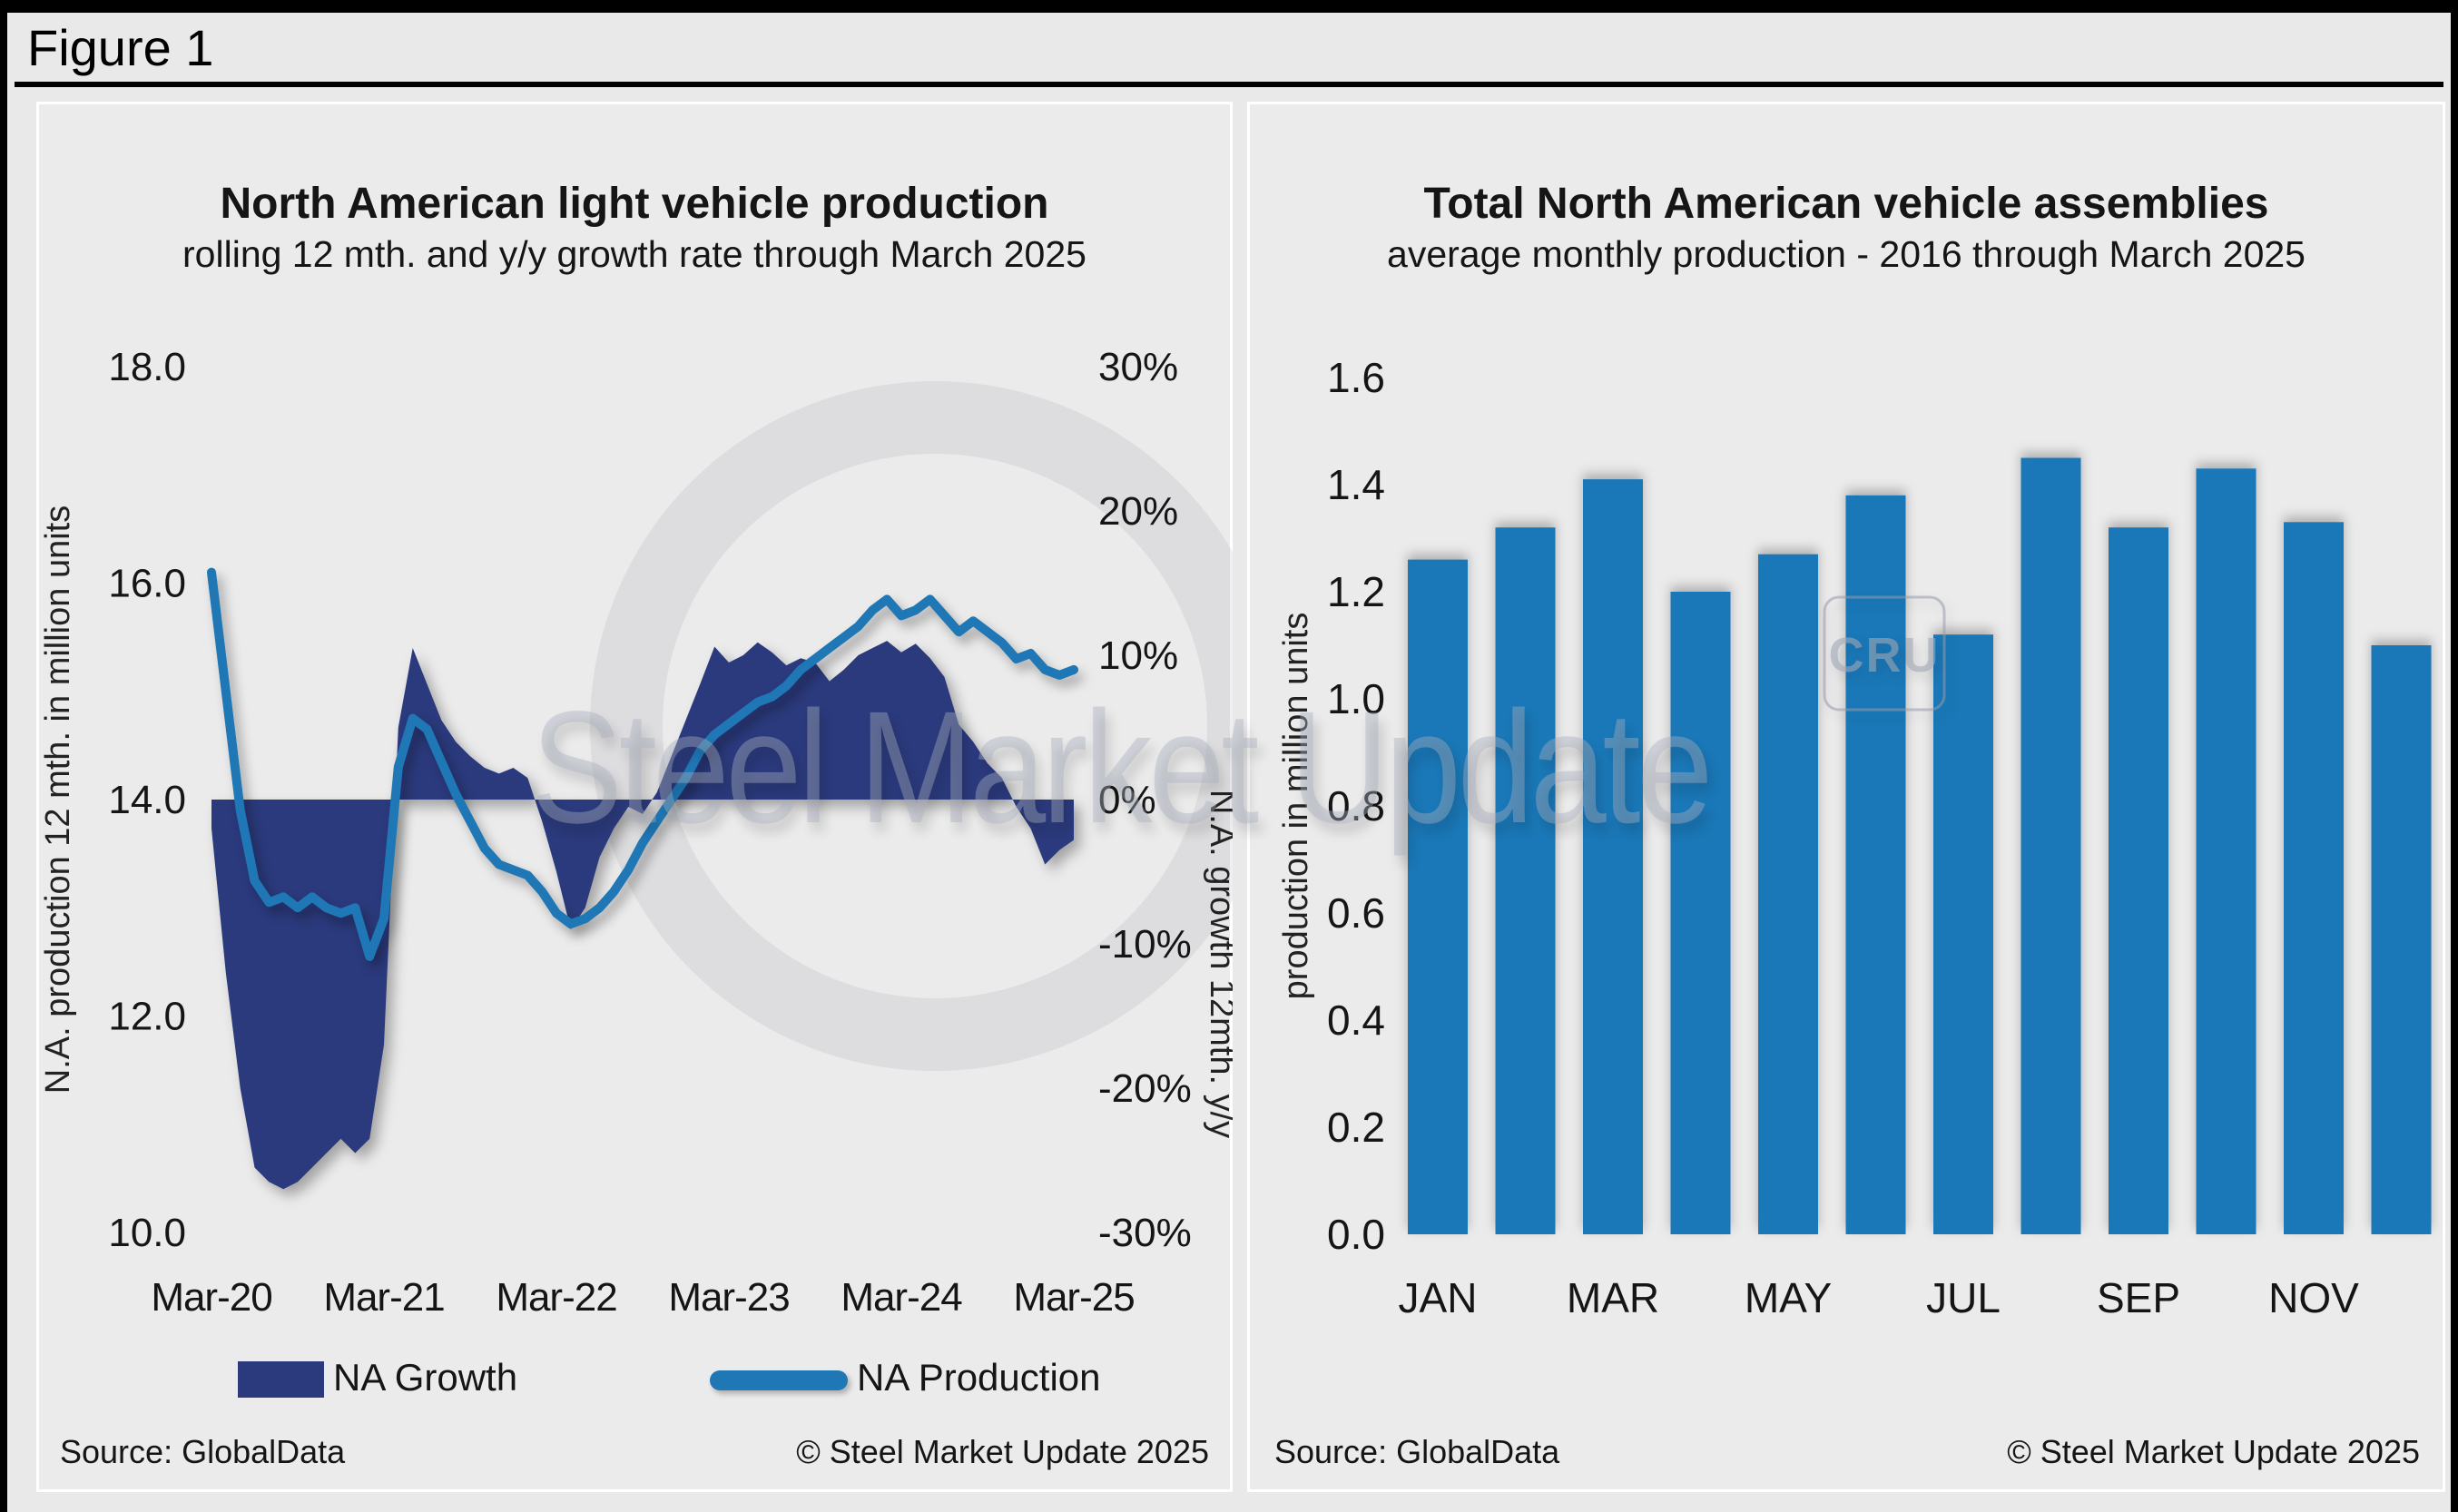 The image size is (2458, 1512). Describe the element at coordinates (1138, 511) in the screenshot. I see `y-right-tick-label: 20%` at that location.